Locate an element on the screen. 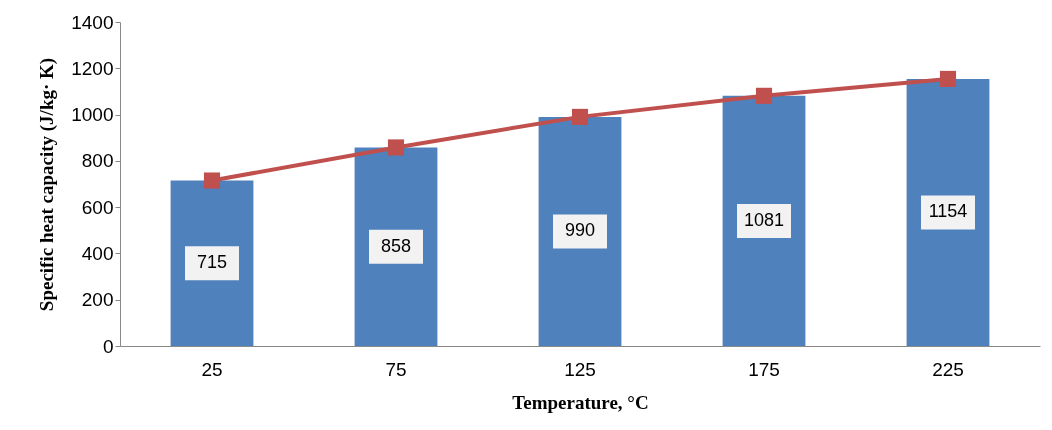 The height and width of the screenshot is (430, 1052). y-tick-label: 800 is located at coordinates (97, 161).